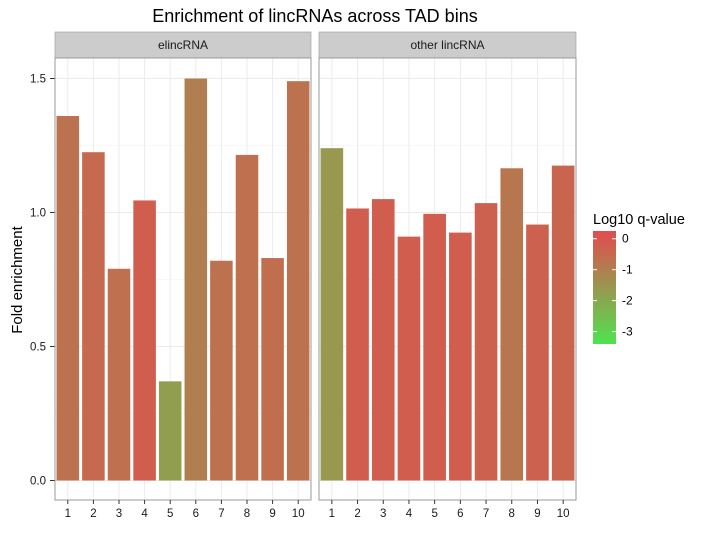 Image resolution: width=720 pixels, height=547 pixels. Describe the element at coordinates (38, 348) in the screenshot. I see `y-tick-label: 0.5` at that location.